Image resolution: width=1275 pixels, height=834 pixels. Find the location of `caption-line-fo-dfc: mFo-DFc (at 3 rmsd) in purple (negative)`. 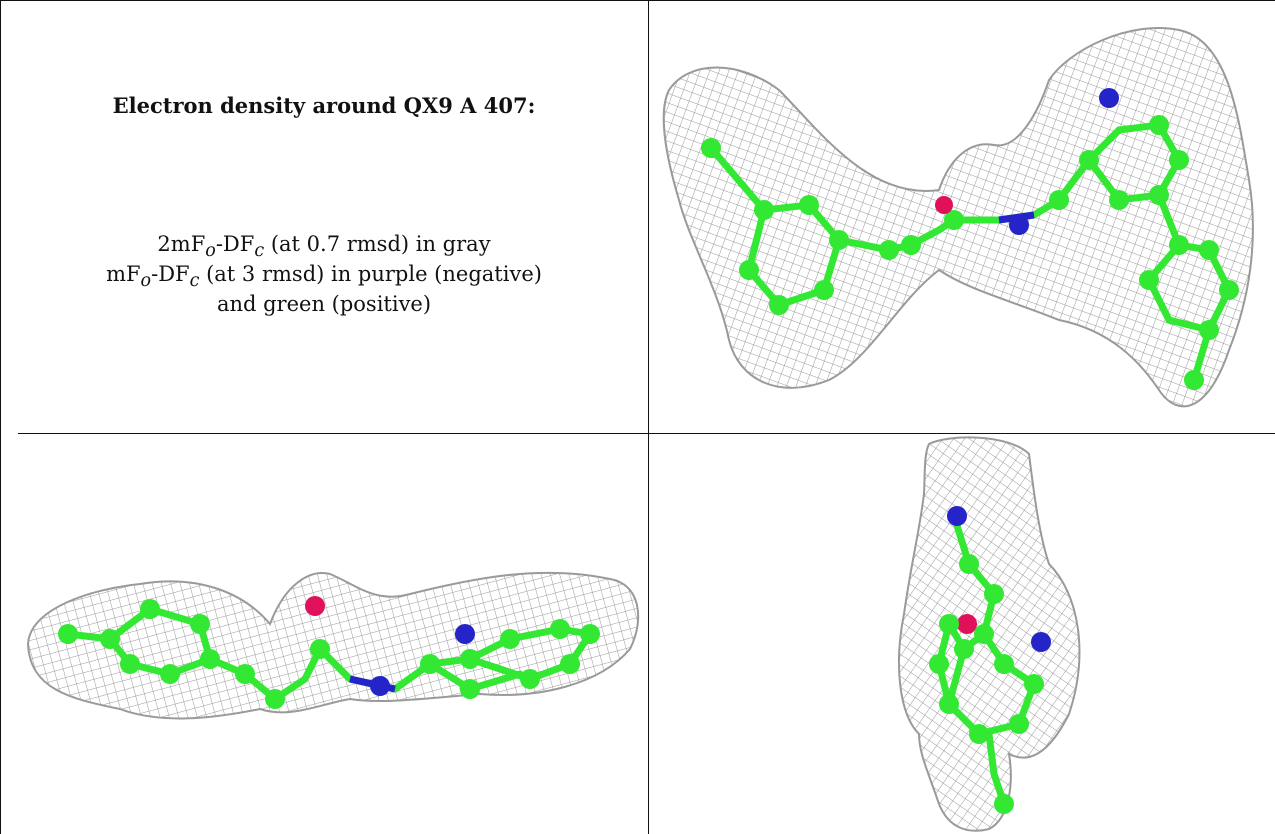

caption-line-fo-dfc: mFo-DFc (at 3 rmsd) in purple (negative) is located at coordinates (324, 276).